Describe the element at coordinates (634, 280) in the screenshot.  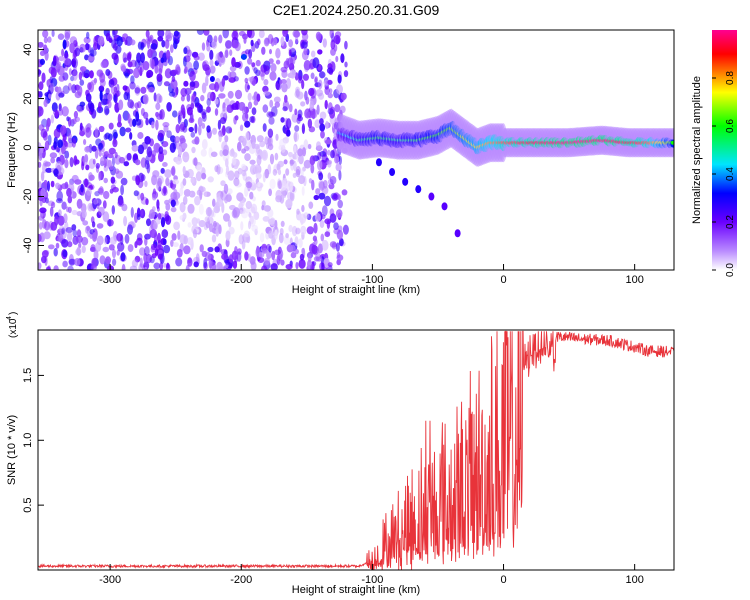
I see `x-tick-label: 100` at that location.